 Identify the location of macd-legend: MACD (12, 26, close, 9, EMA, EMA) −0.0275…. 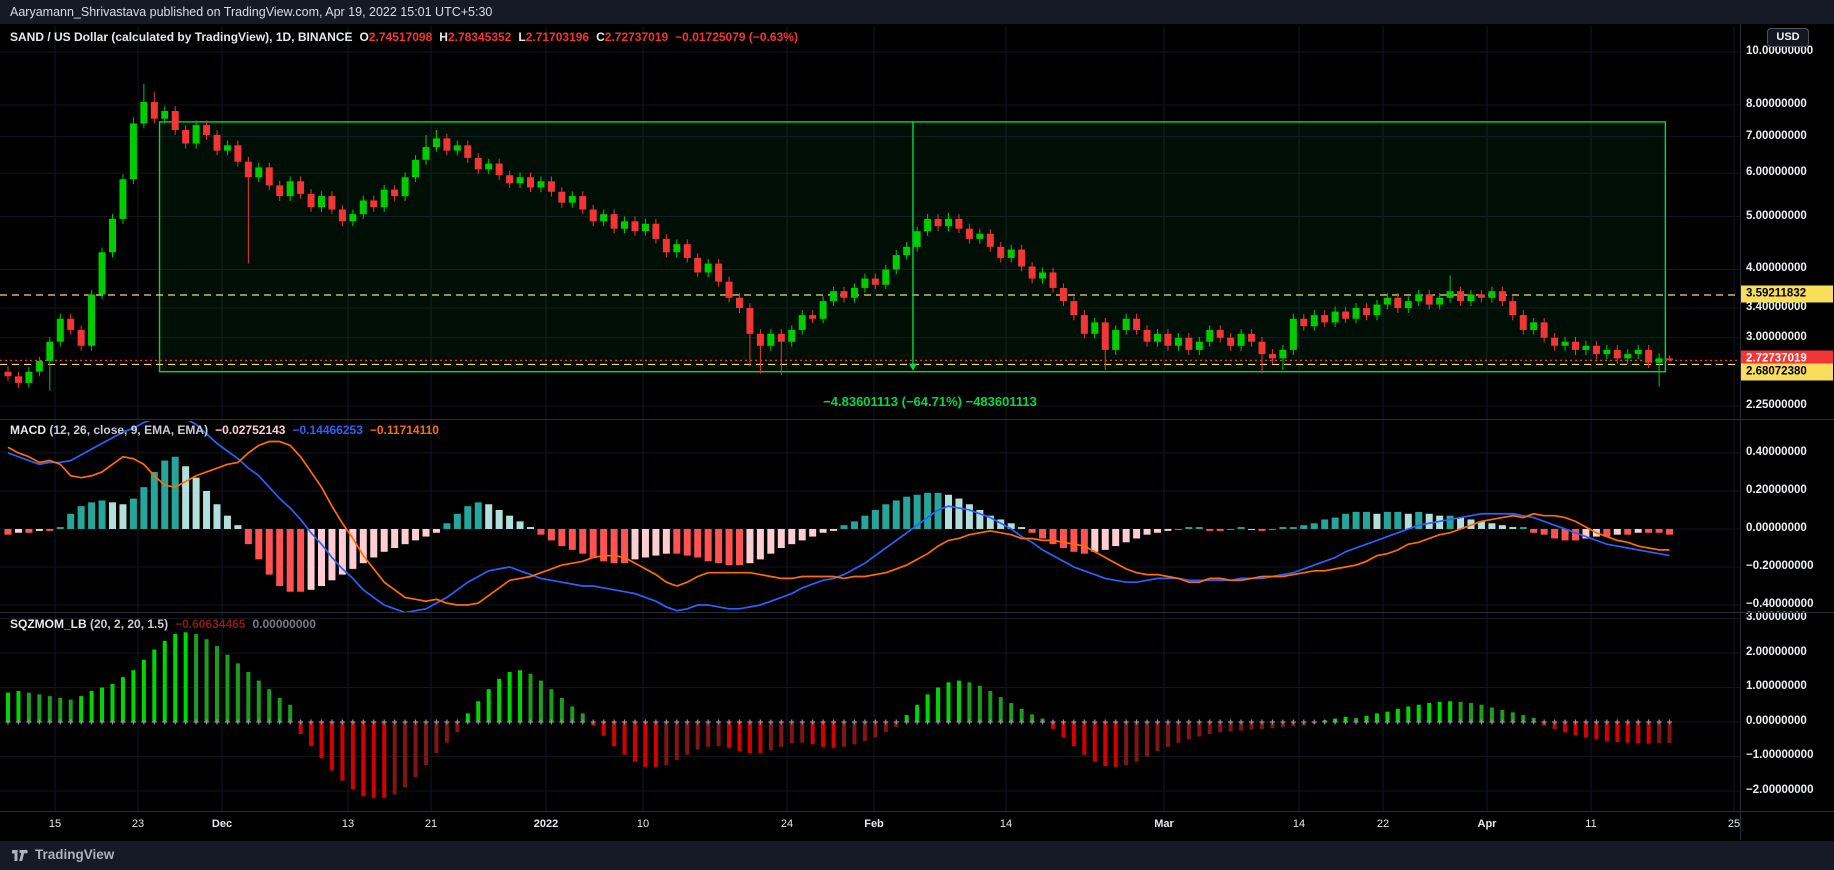
(224, 430).